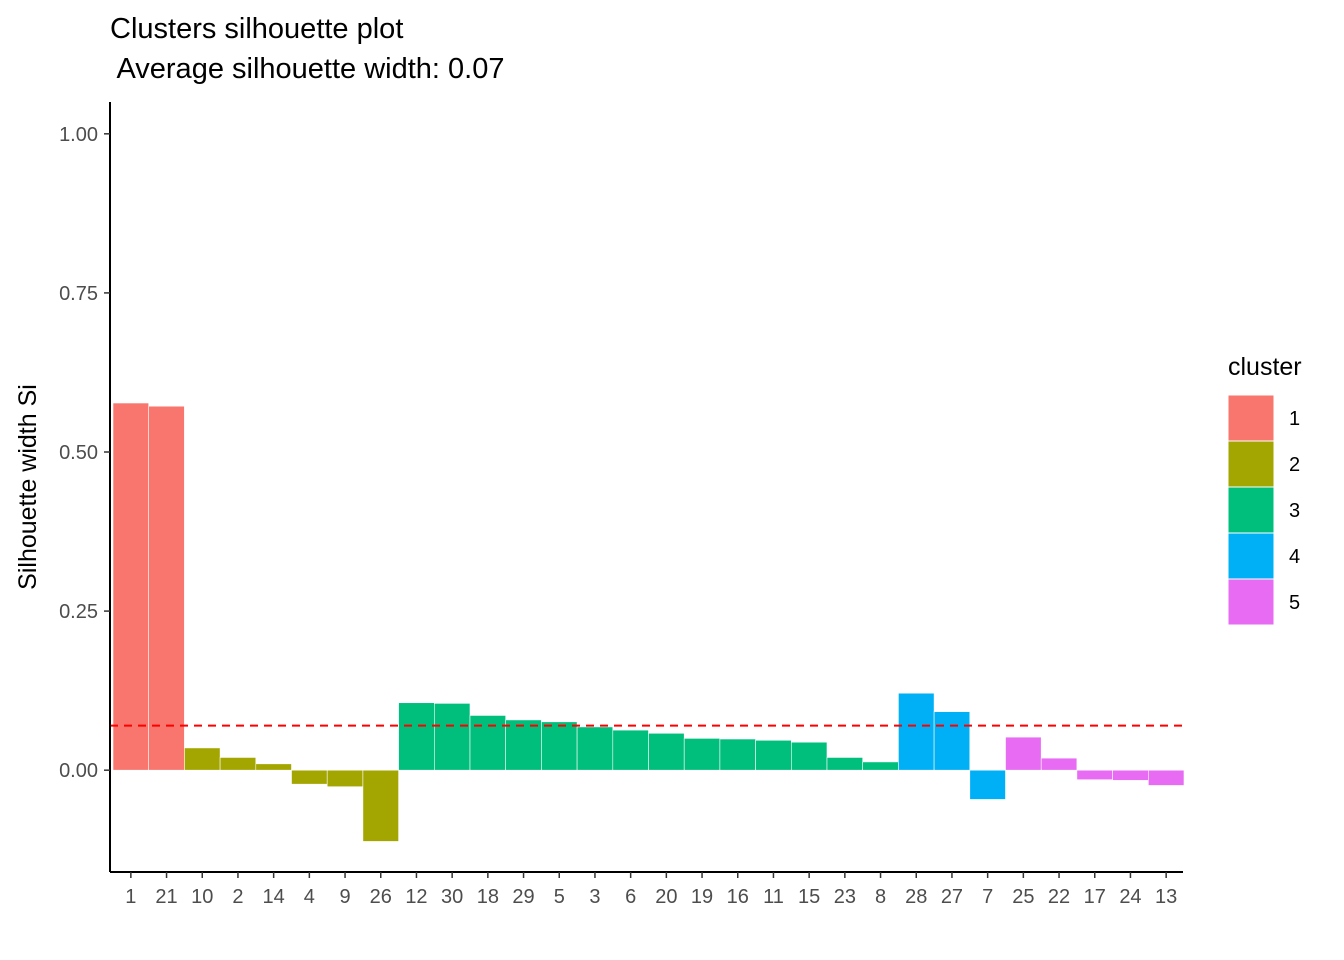  Describe the element at coordinates (845, 897) in the screenshot. I see `x-tick-label: 23` at that location.